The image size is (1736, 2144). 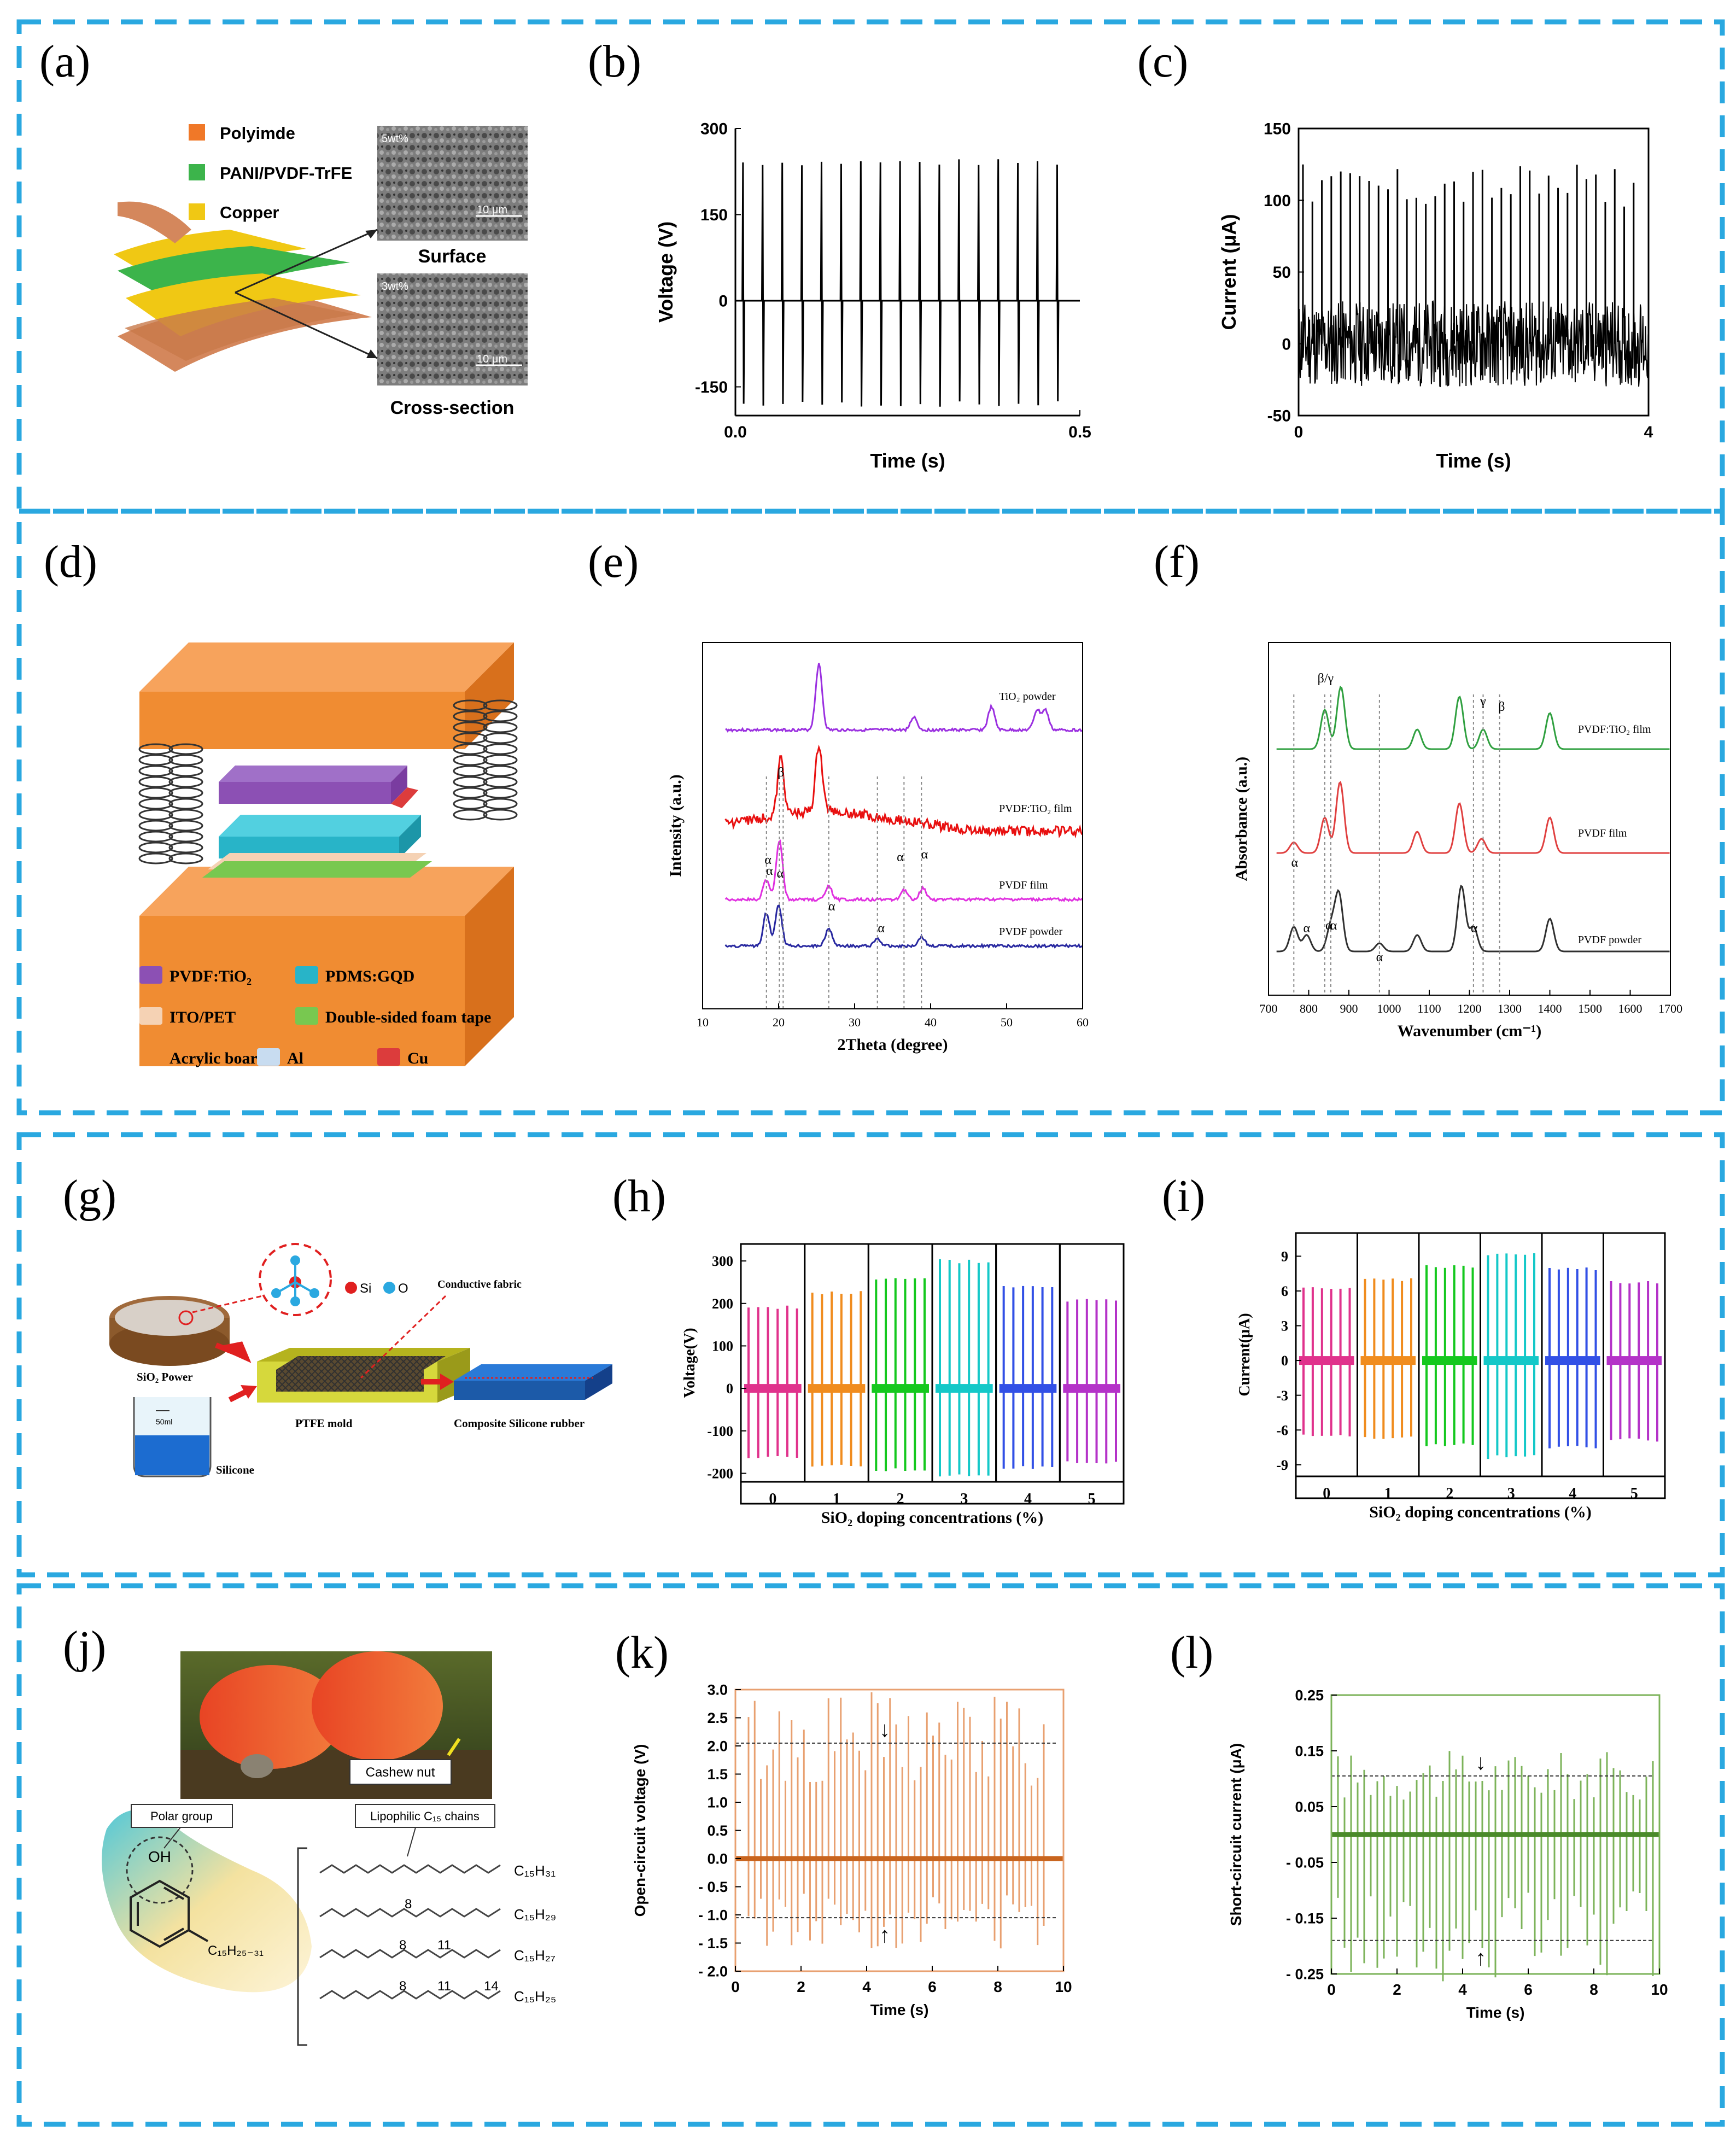 What do you see at coordinates (932, 1986) in the screenshot?
I see `x-tick-label: 6` at bounding box center [932, 1986].